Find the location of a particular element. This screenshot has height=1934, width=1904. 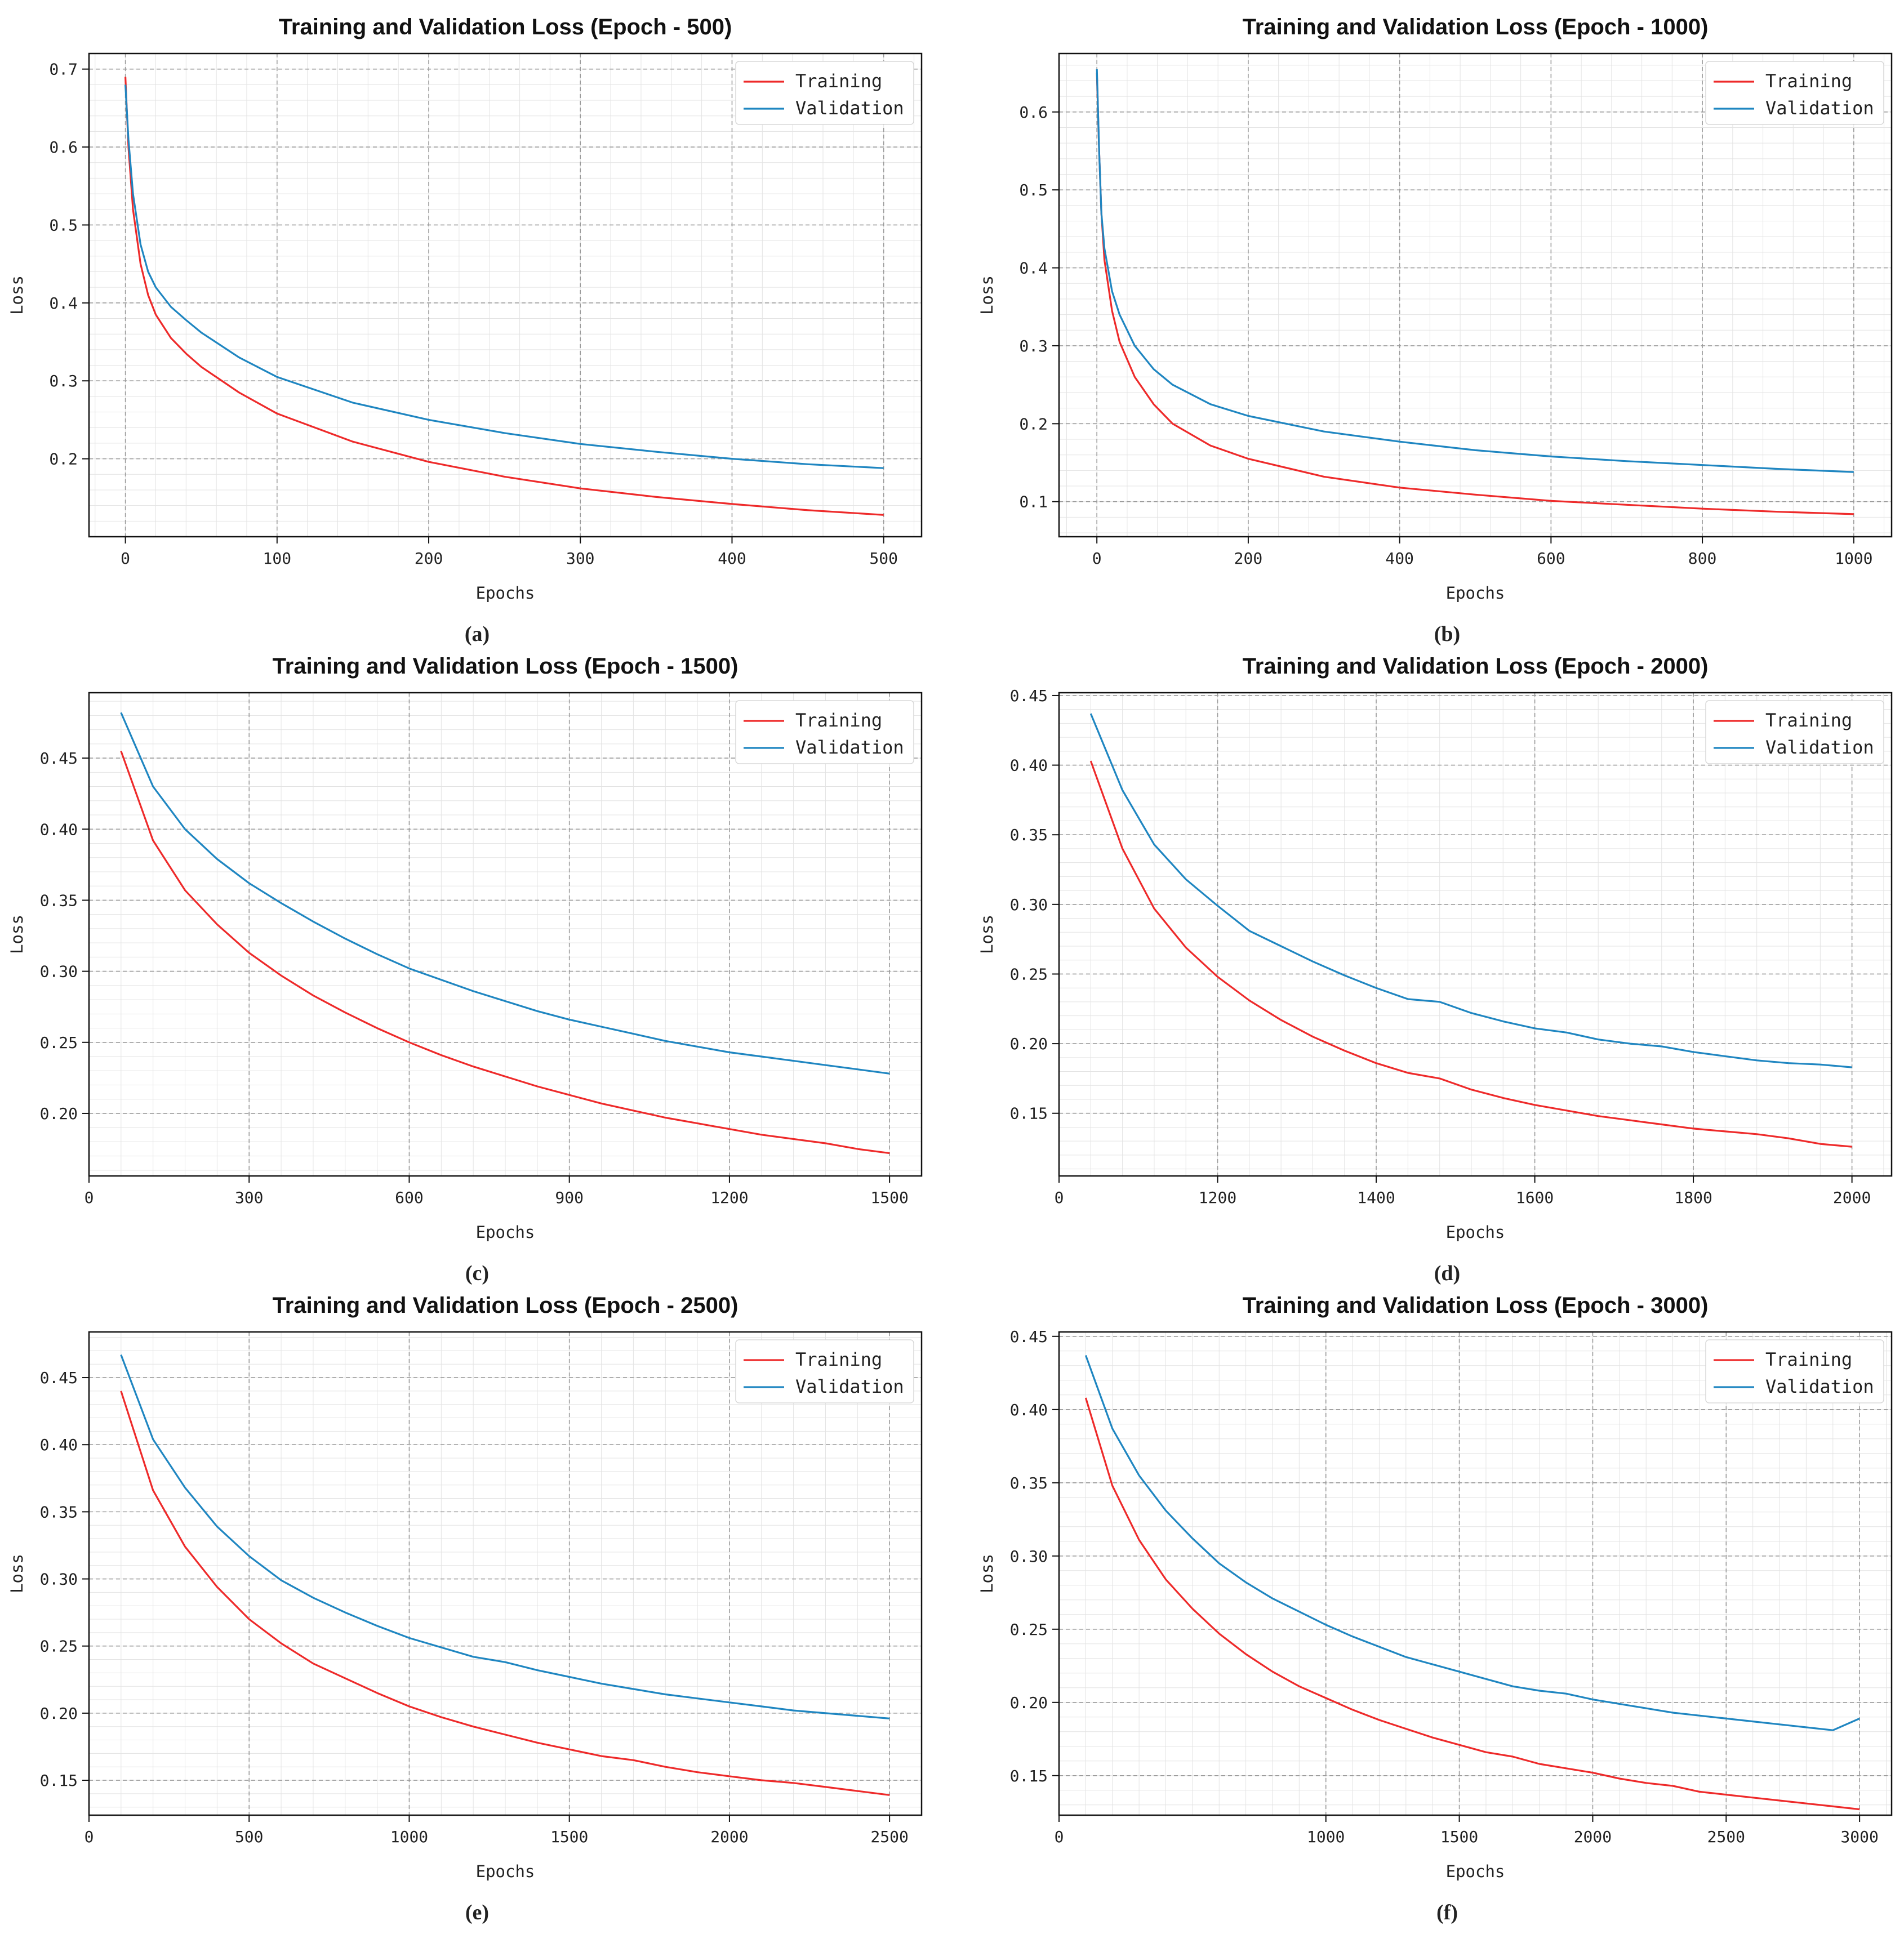

x-tick-label: 3000 is located at coordinates (1859, 1837).